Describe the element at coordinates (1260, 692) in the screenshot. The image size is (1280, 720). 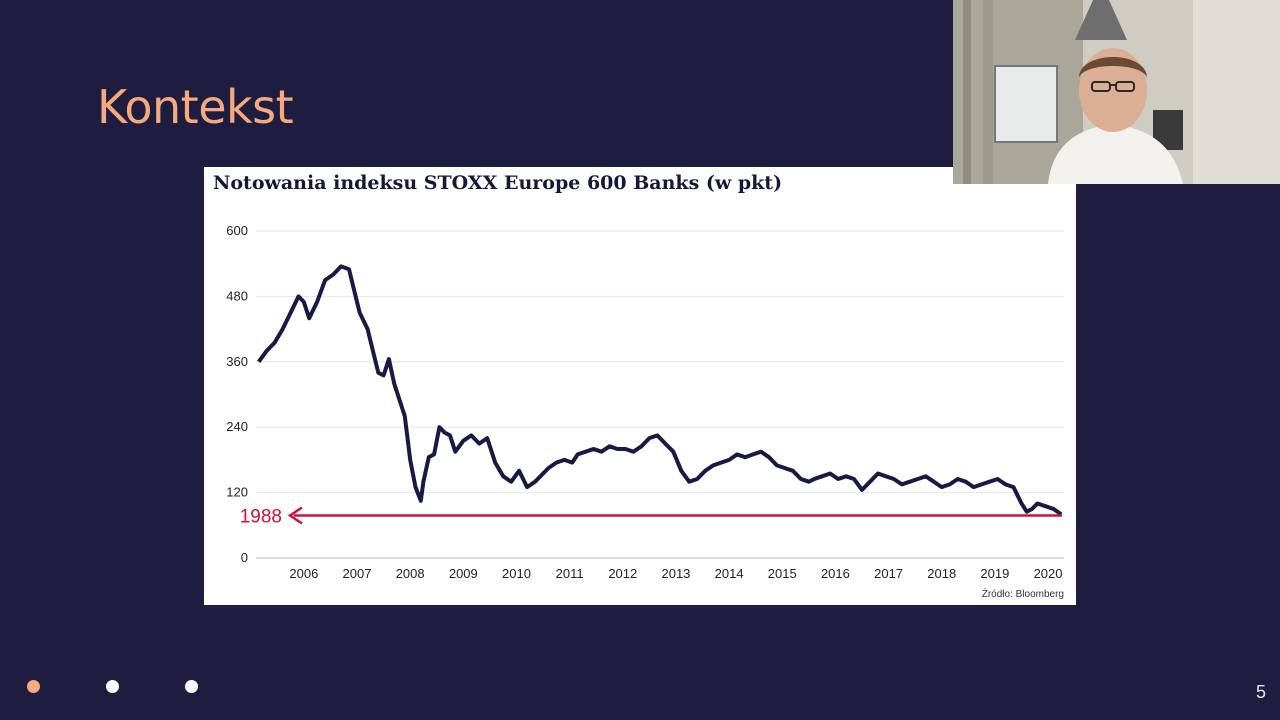
I see `page-number: 5` at that location.